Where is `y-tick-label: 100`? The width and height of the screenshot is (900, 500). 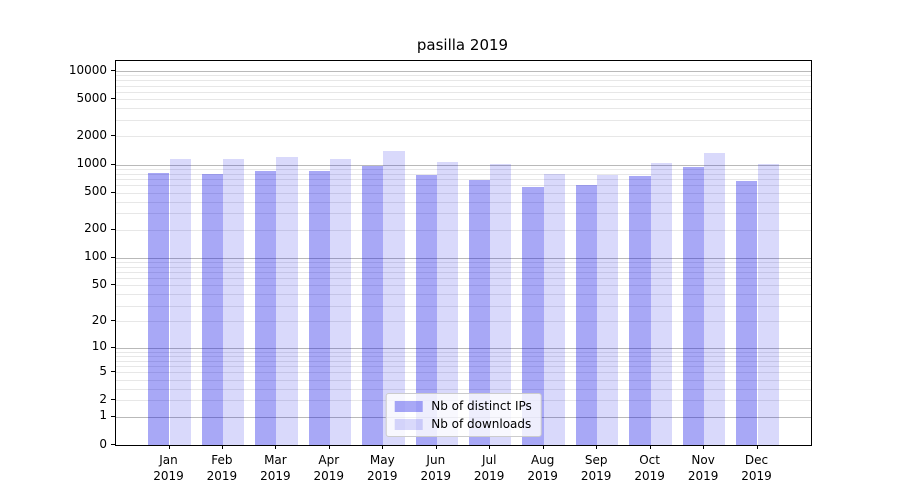
y-tick-label: 100 is located at coordinates (95, 256).